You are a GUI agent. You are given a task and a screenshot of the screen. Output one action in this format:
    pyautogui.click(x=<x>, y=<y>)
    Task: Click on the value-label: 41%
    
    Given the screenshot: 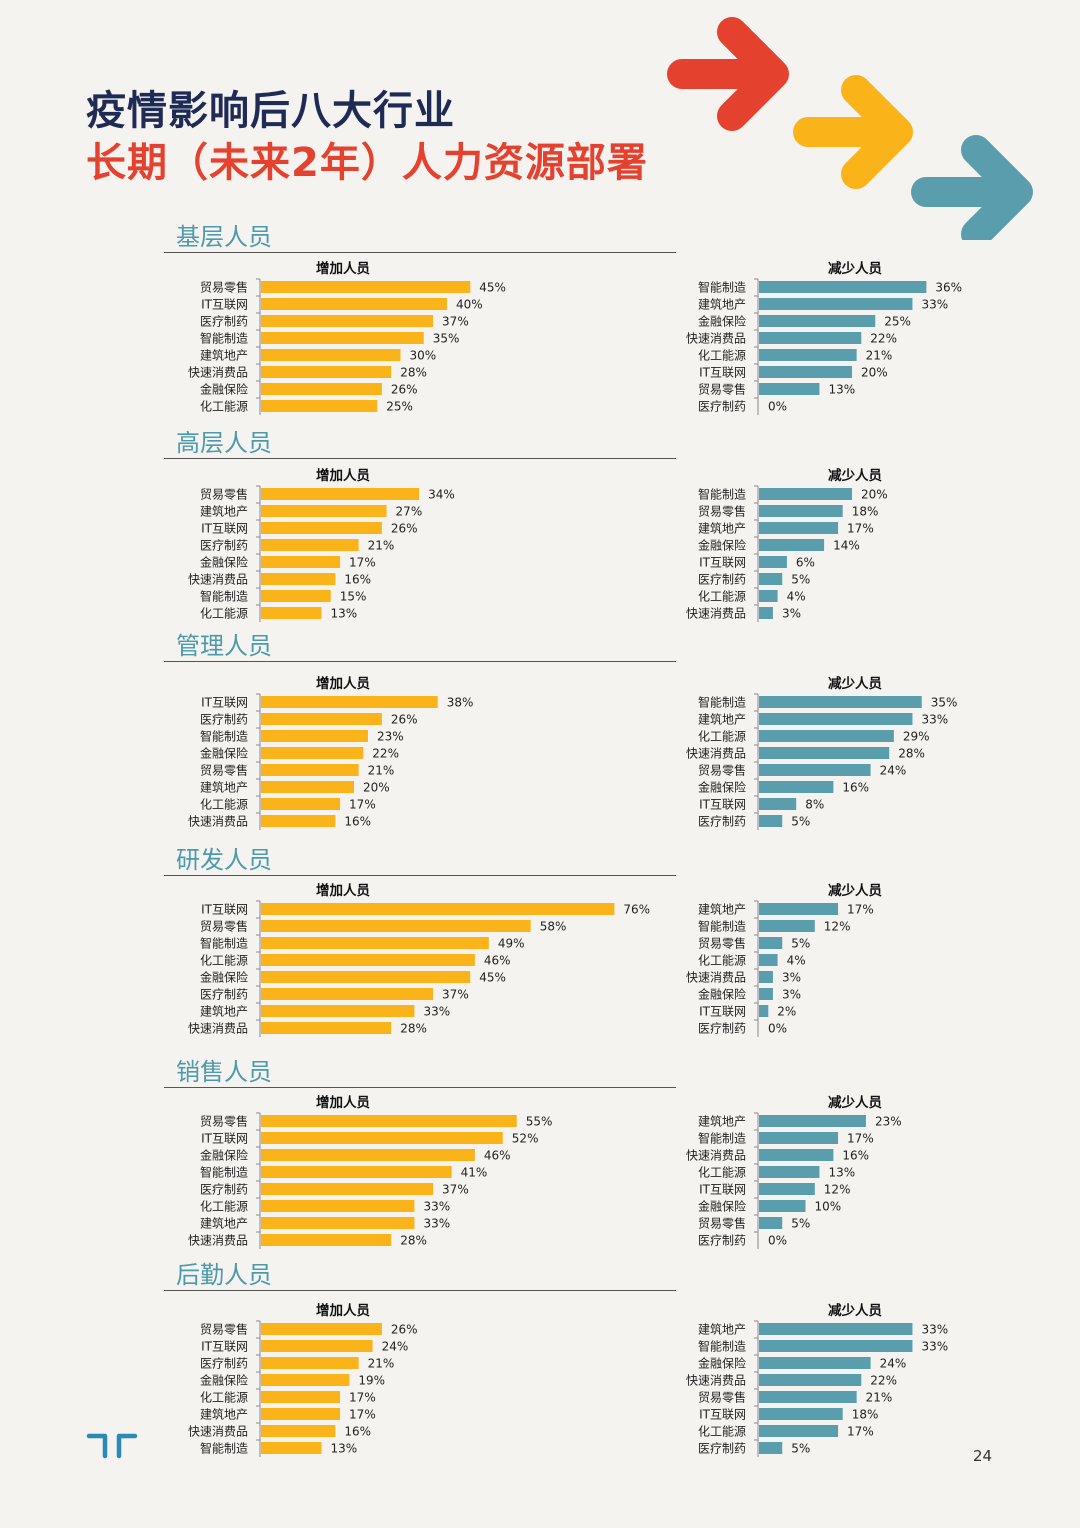 What is the action you would take?
    pyautogui.click(x=474, y=1173)
    